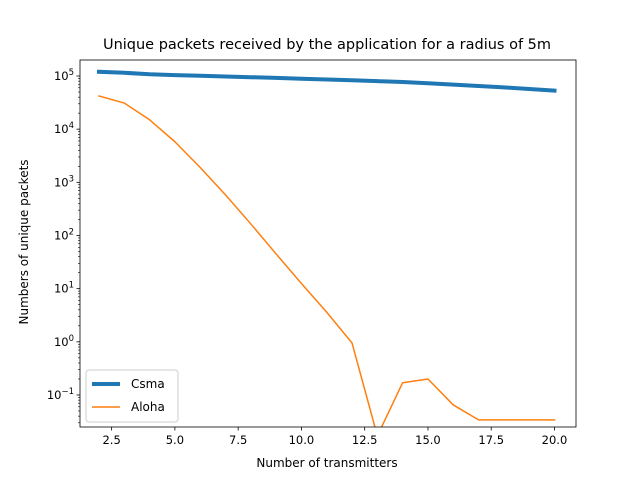 The image size is (640, 480). What do you see at coordinates (428, 440) in the screenshot?
I see `x-tick-label: 15.0` at bounding box center [428, 440].